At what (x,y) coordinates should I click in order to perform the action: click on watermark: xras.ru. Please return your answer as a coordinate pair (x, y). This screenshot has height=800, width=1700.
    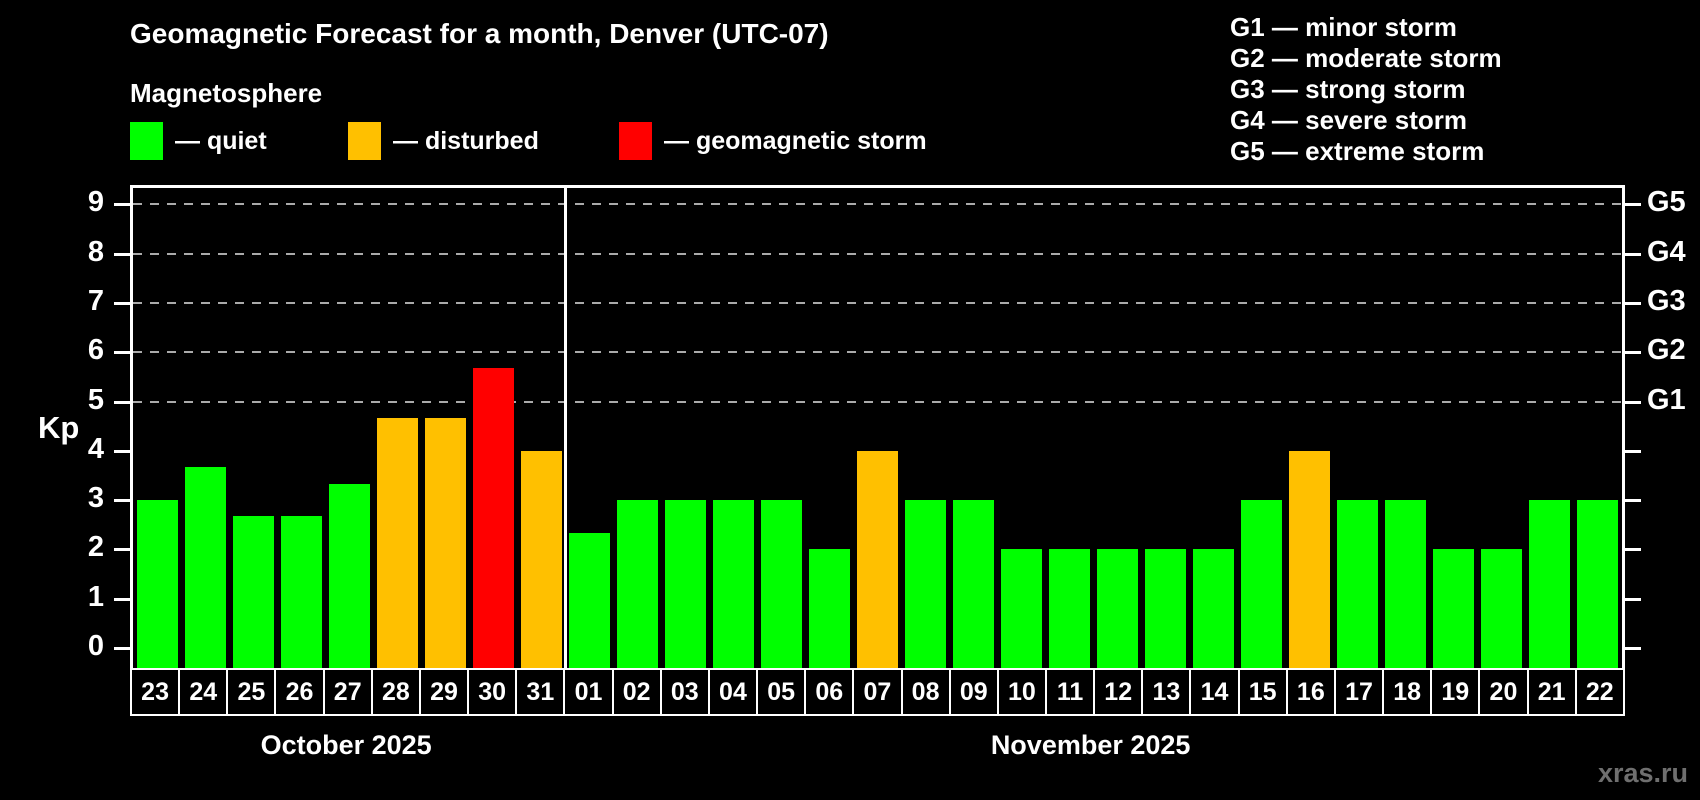
    Looking at the image, I should click on (1642, 773).